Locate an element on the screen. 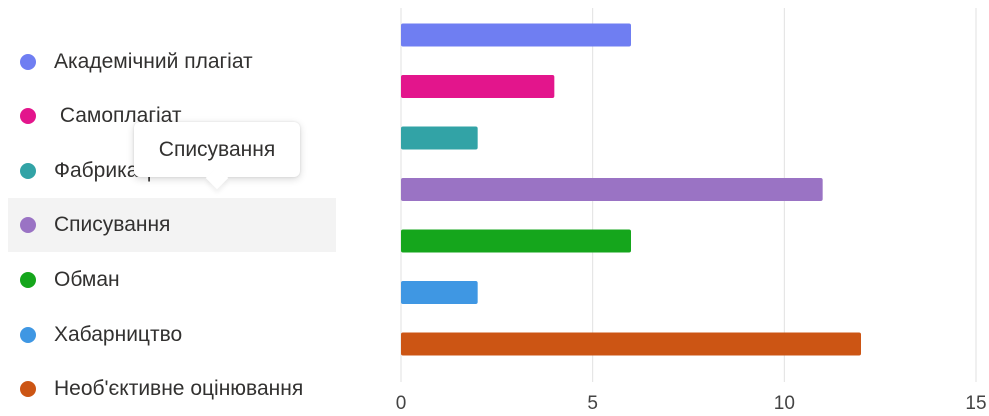 The image size is (989, 416). legend-label: Академічний плагіат is located at coordinates (153, 61).